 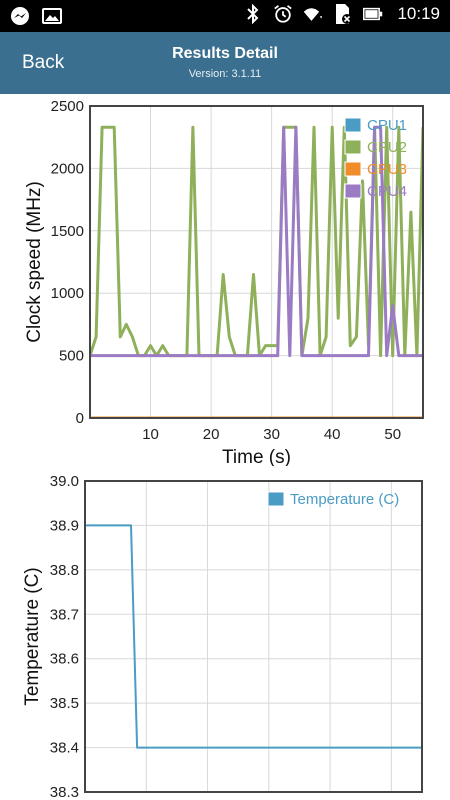 I want to click on legend-swatch-cpu2, so click(x=353, y=147).